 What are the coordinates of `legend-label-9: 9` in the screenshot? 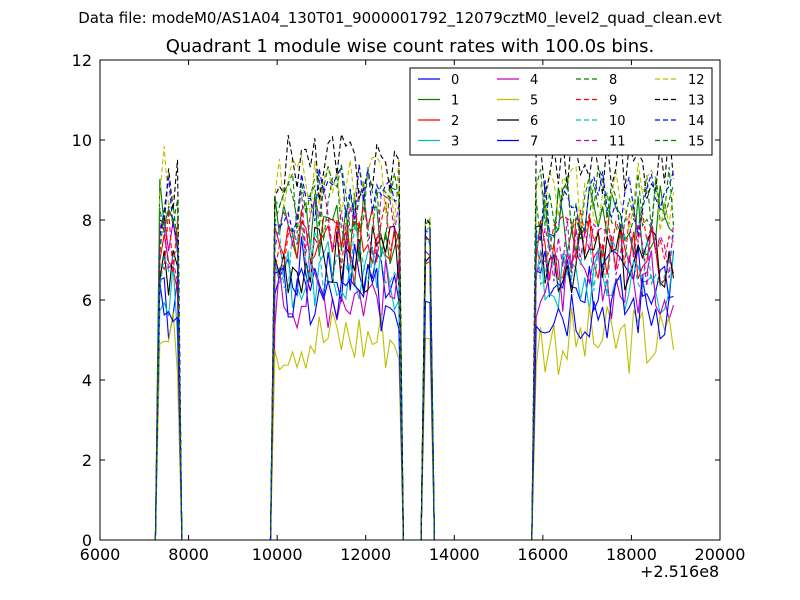 It's located at (613, 101).